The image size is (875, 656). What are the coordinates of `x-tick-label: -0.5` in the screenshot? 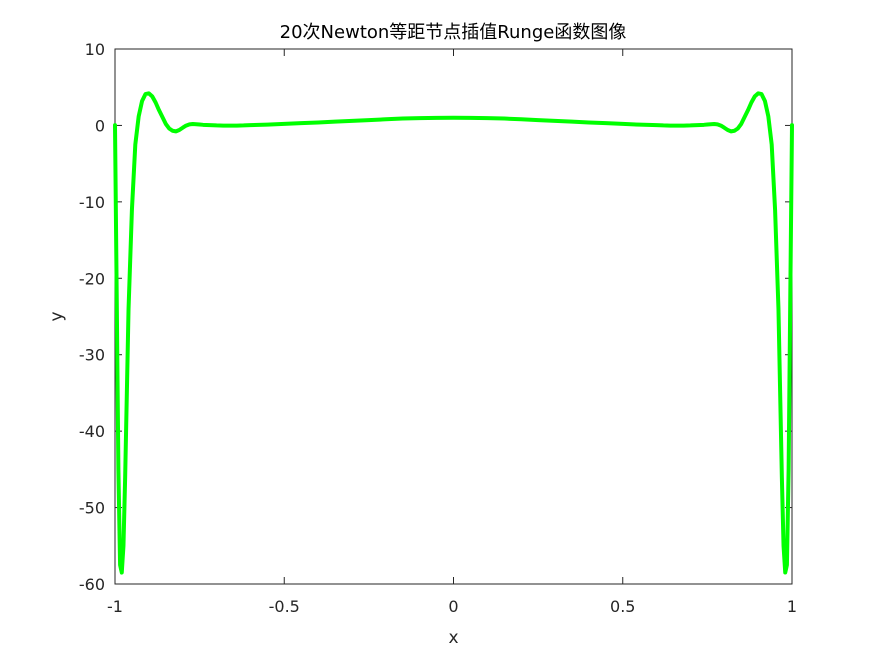 It's located at (284, 606).